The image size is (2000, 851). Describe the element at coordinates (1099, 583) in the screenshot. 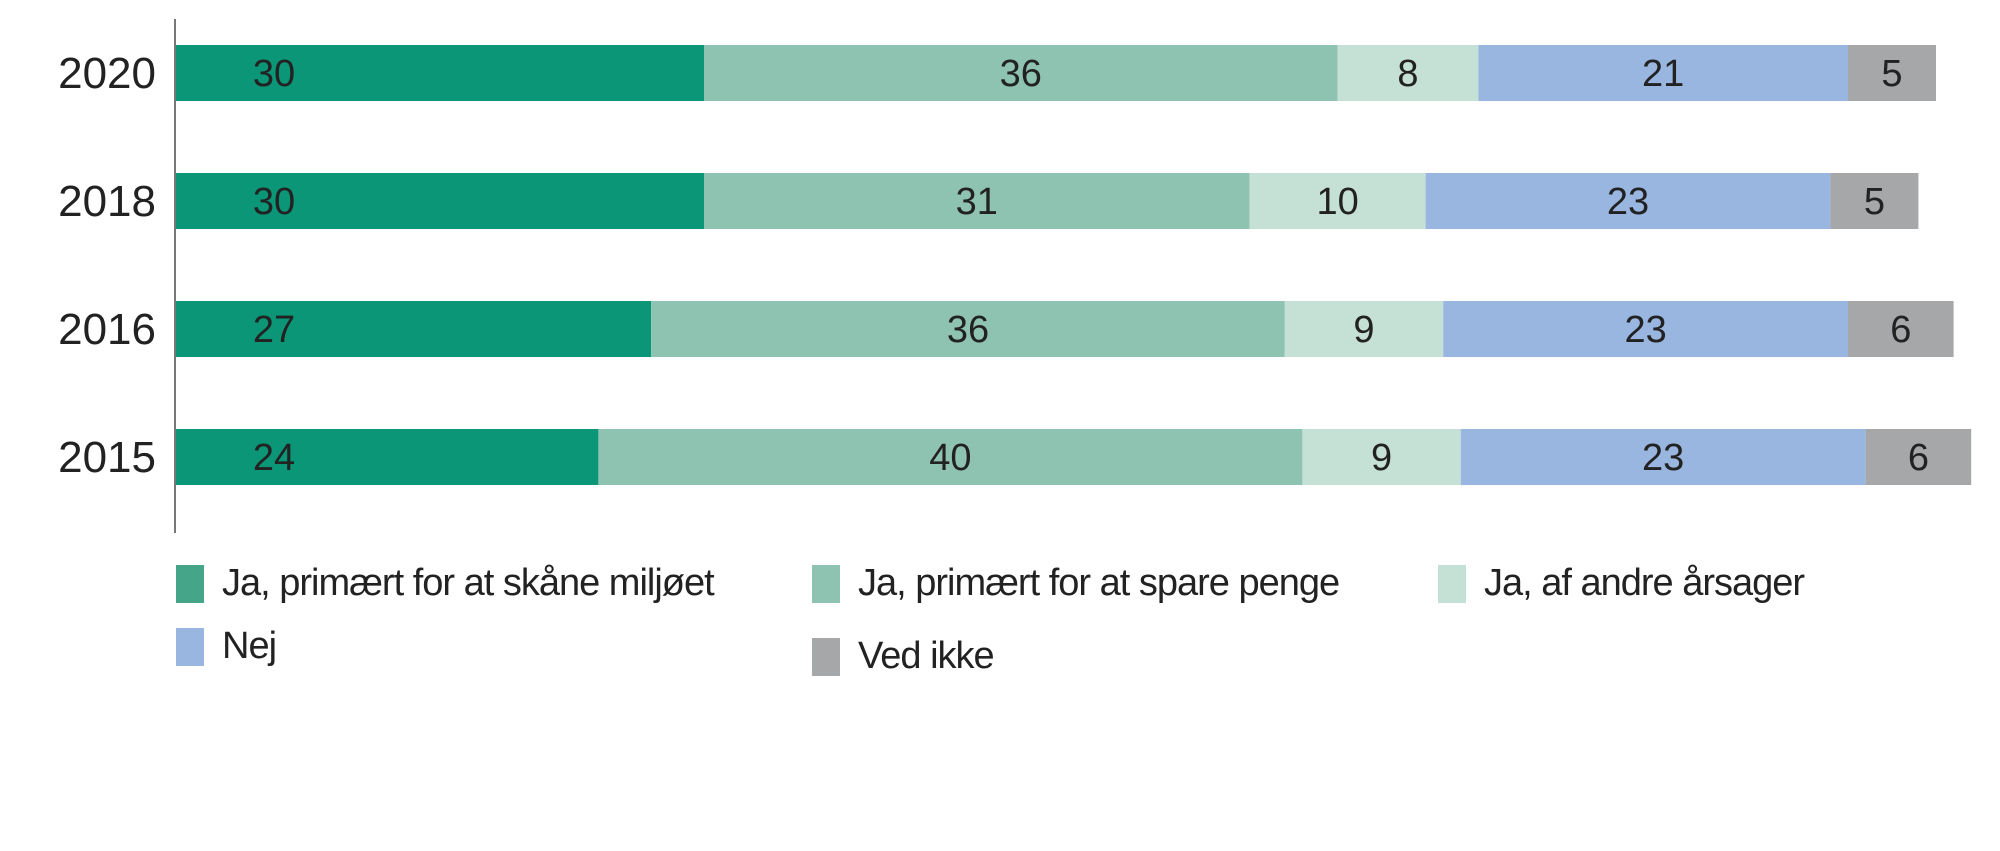

I see `legend-label: Ja, primært for at spare penge` at that location.